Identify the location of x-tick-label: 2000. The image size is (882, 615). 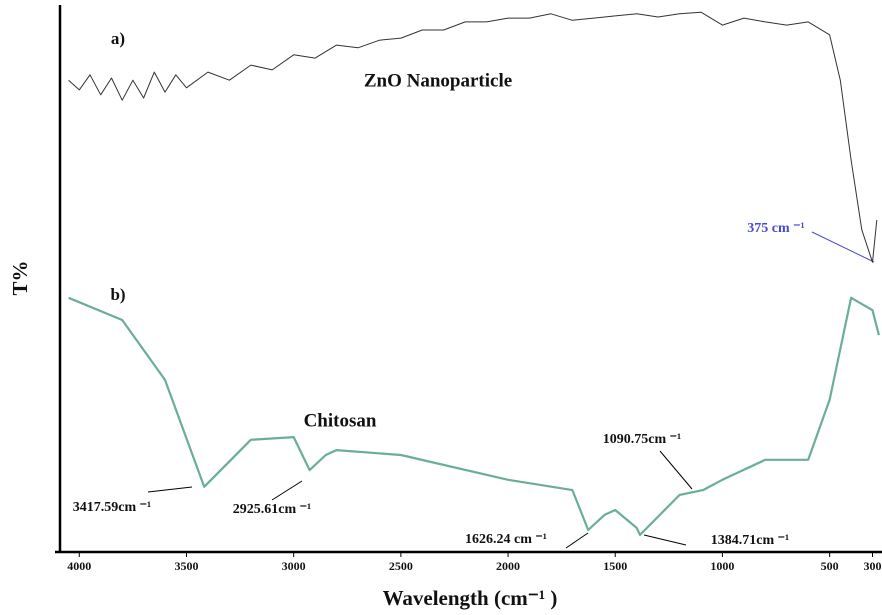
(508, 566).